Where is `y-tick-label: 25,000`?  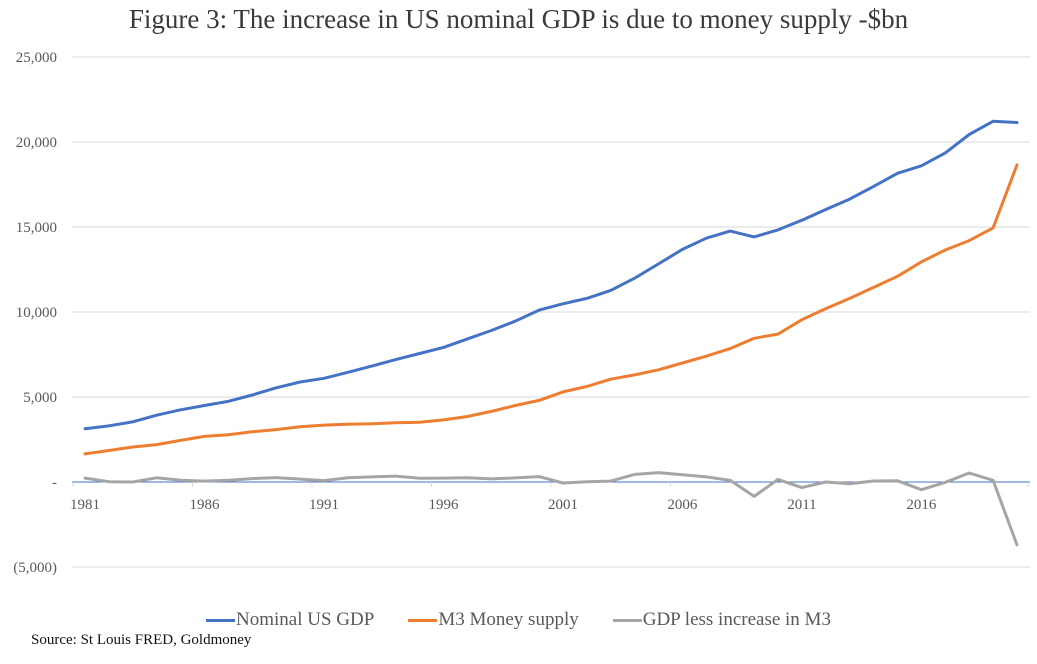
y-tick-label: 25,000 is located at coordinates (36, 58).